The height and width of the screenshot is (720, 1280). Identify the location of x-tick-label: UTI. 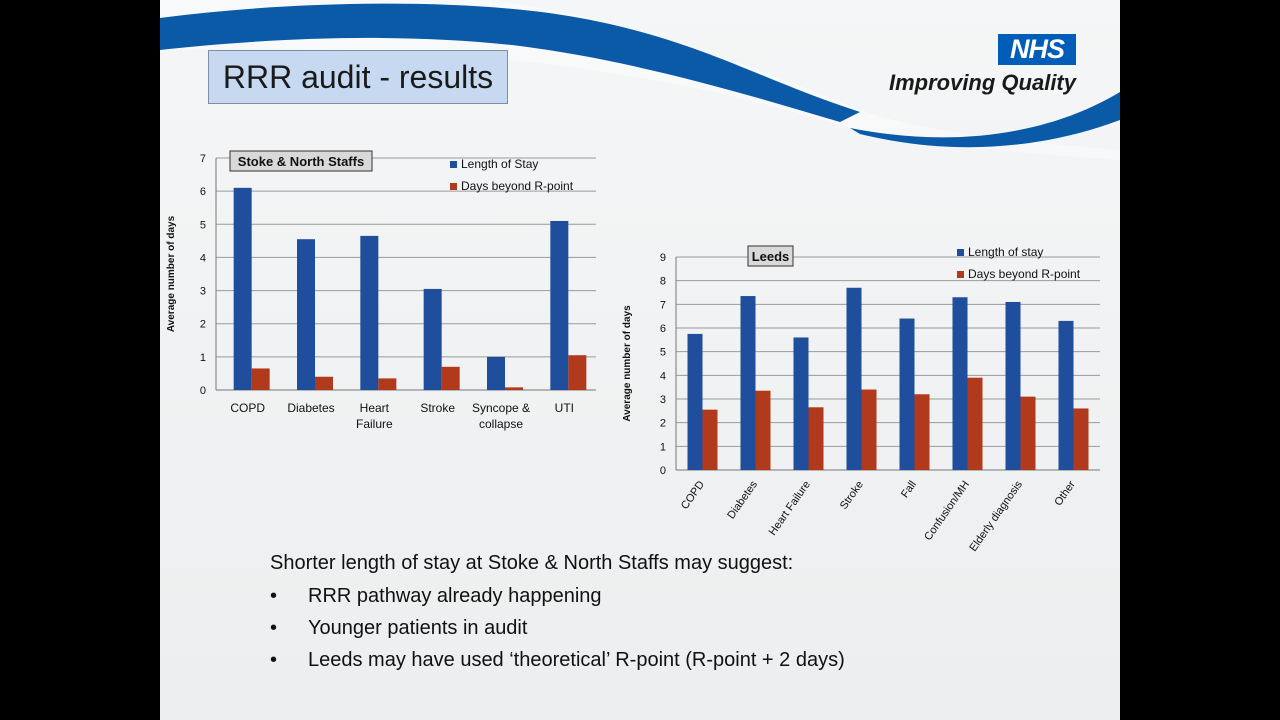
(564, 408).